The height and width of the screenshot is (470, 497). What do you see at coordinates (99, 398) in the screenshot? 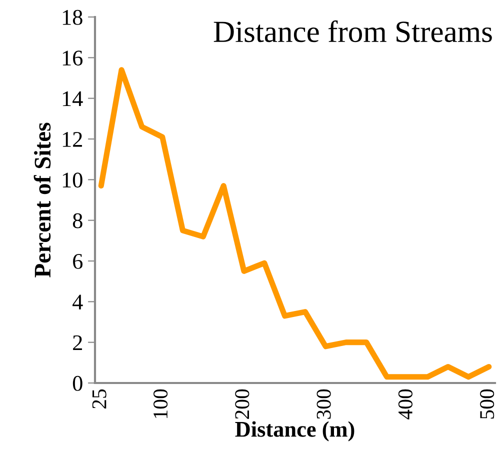
I see `x-tick-label: 25` at bounding box center [99, 398].